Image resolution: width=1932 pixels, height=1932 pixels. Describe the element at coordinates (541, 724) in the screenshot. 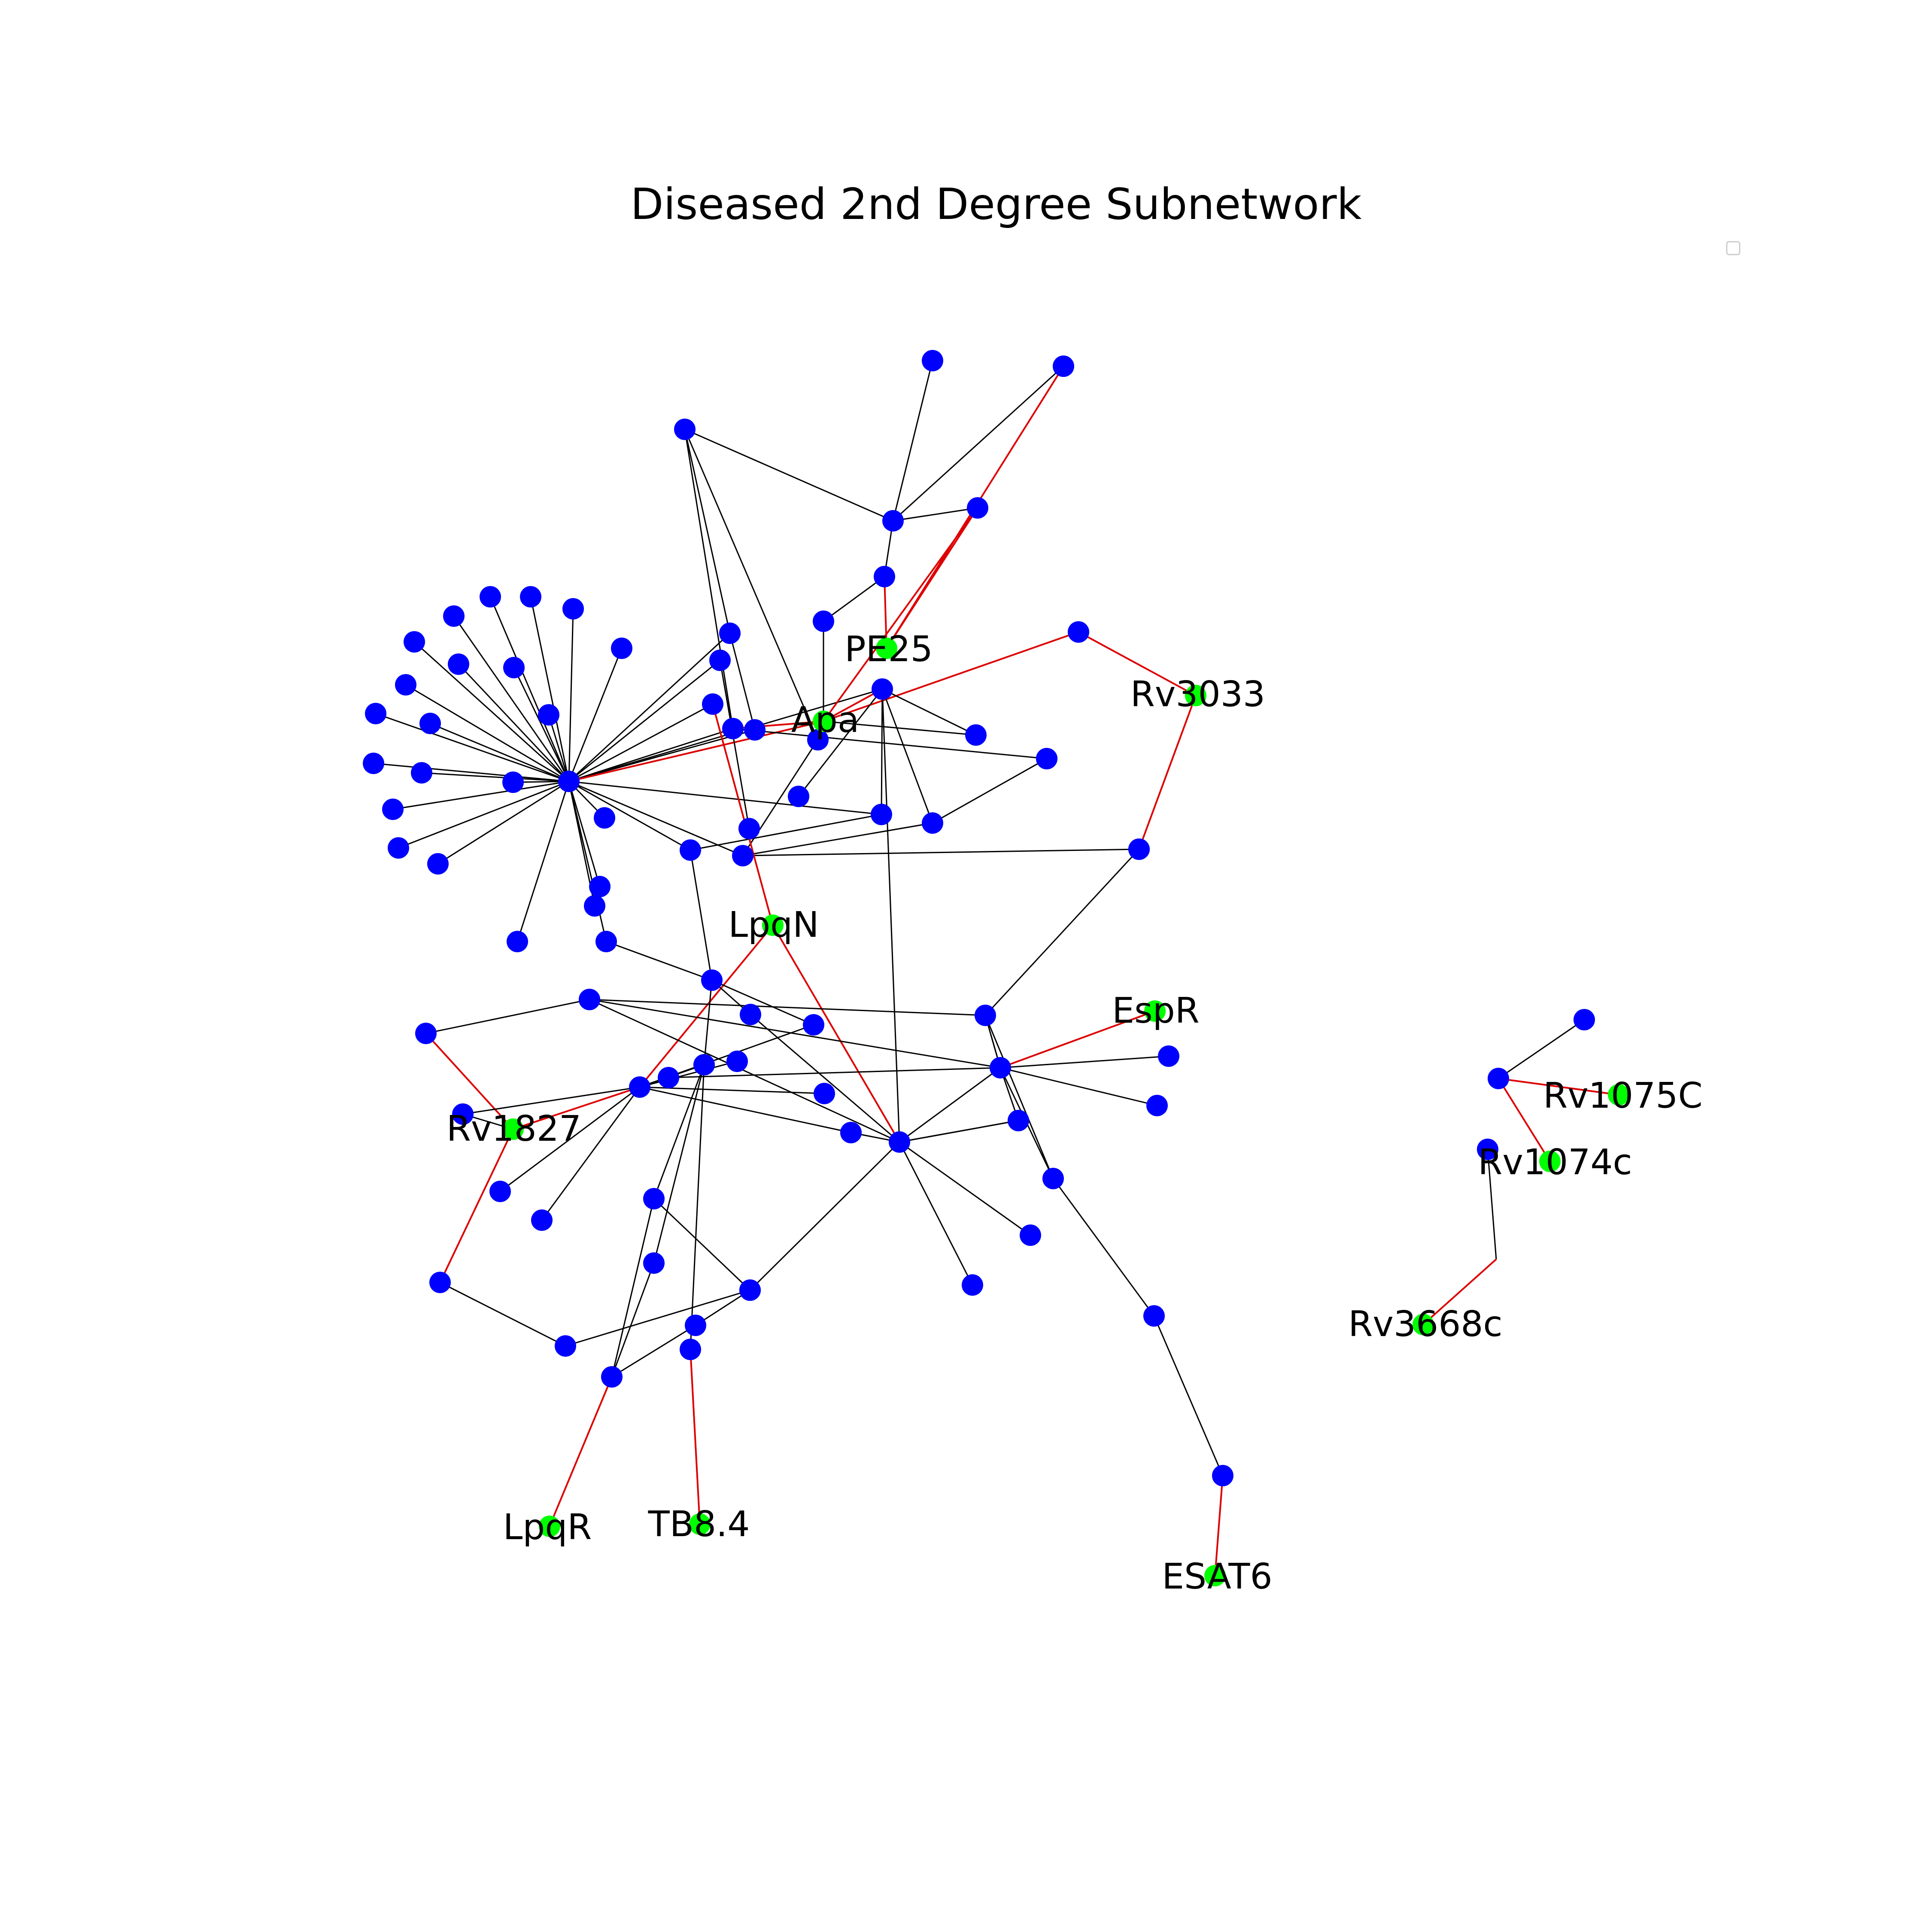

I see `edge-hub-n9` at that location.